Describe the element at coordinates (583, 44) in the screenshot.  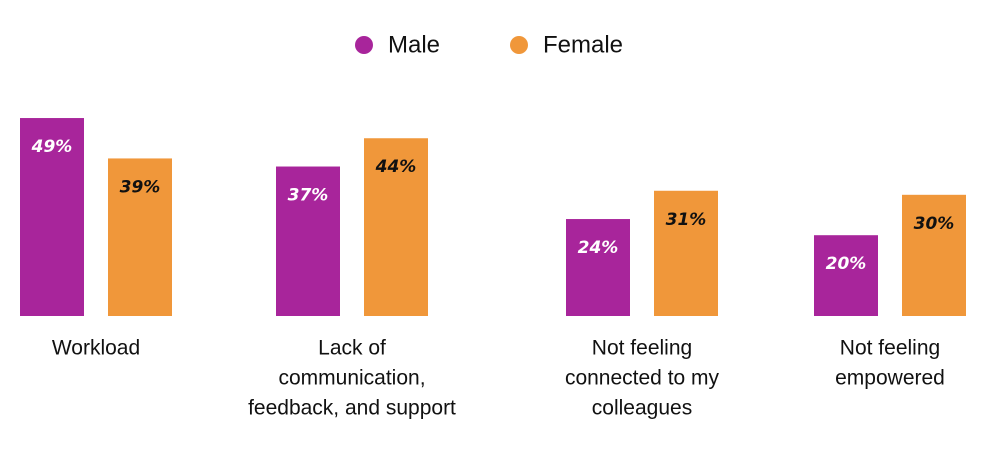
I see `legend-label: Female` at that location.